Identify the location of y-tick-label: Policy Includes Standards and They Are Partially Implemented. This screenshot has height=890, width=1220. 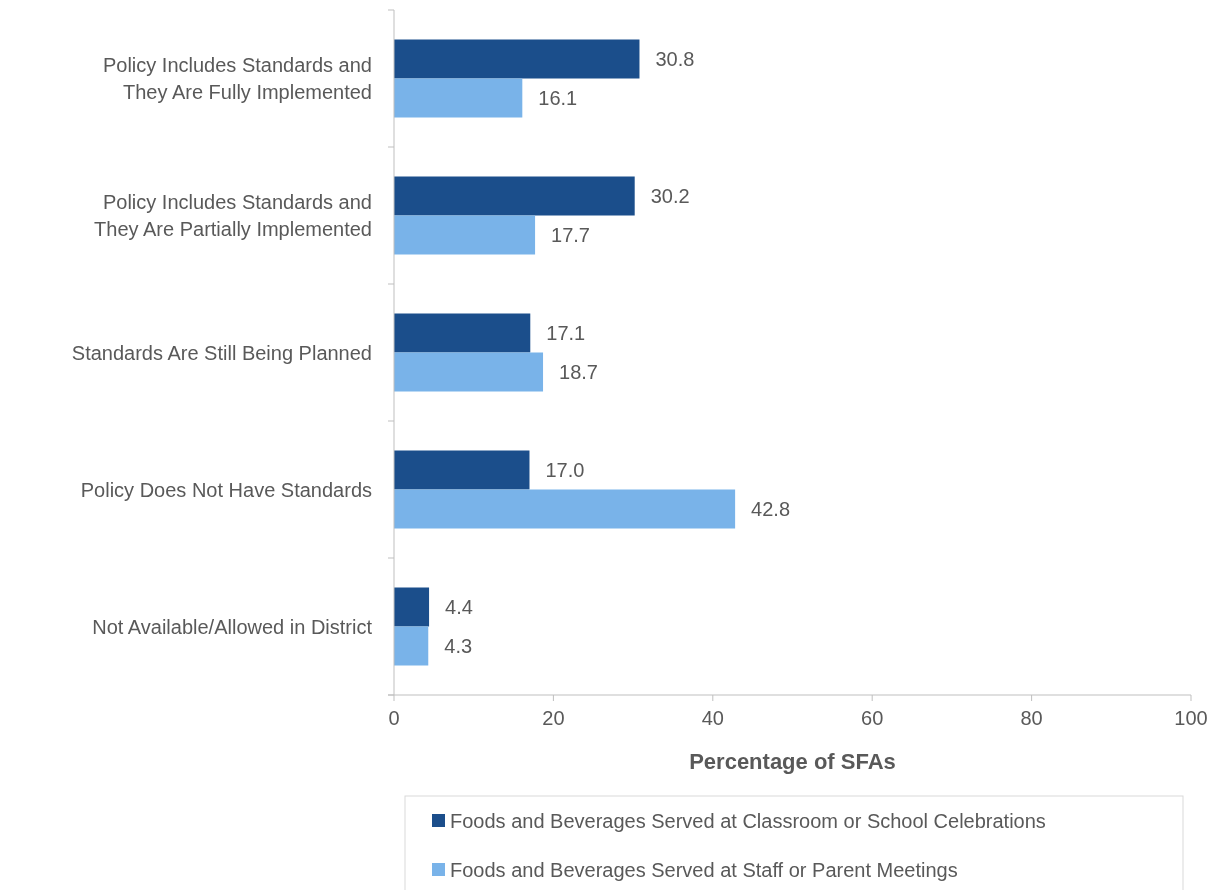
(233, 215).